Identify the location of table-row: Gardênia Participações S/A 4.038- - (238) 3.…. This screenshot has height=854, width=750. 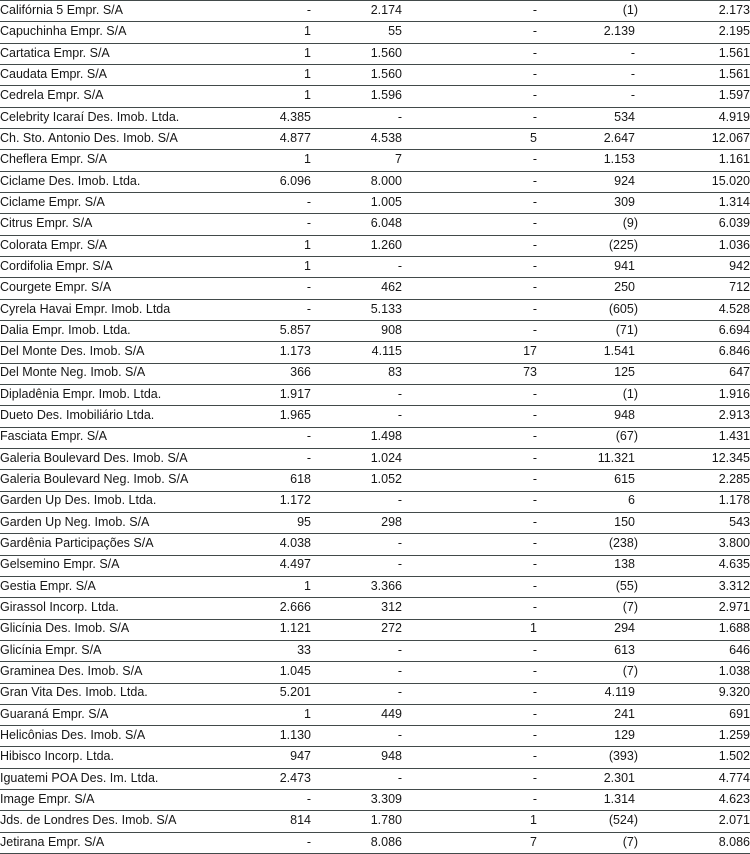
(375, 544).